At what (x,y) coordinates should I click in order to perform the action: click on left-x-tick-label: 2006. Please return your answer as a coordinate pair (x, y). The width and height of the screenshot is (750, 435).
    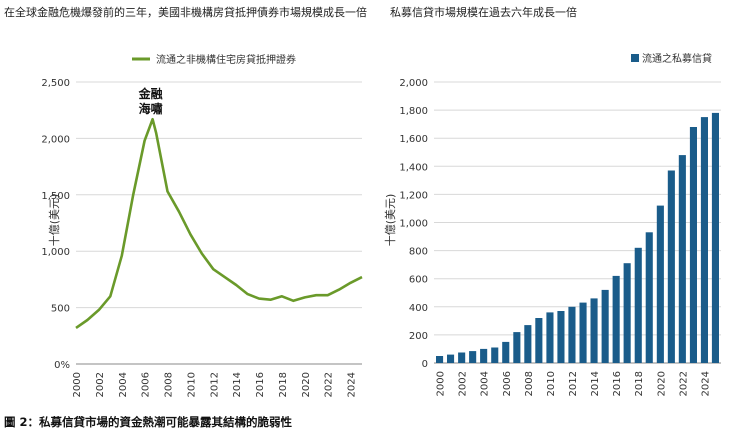
    Looking at the image, I should click on (146, 384).